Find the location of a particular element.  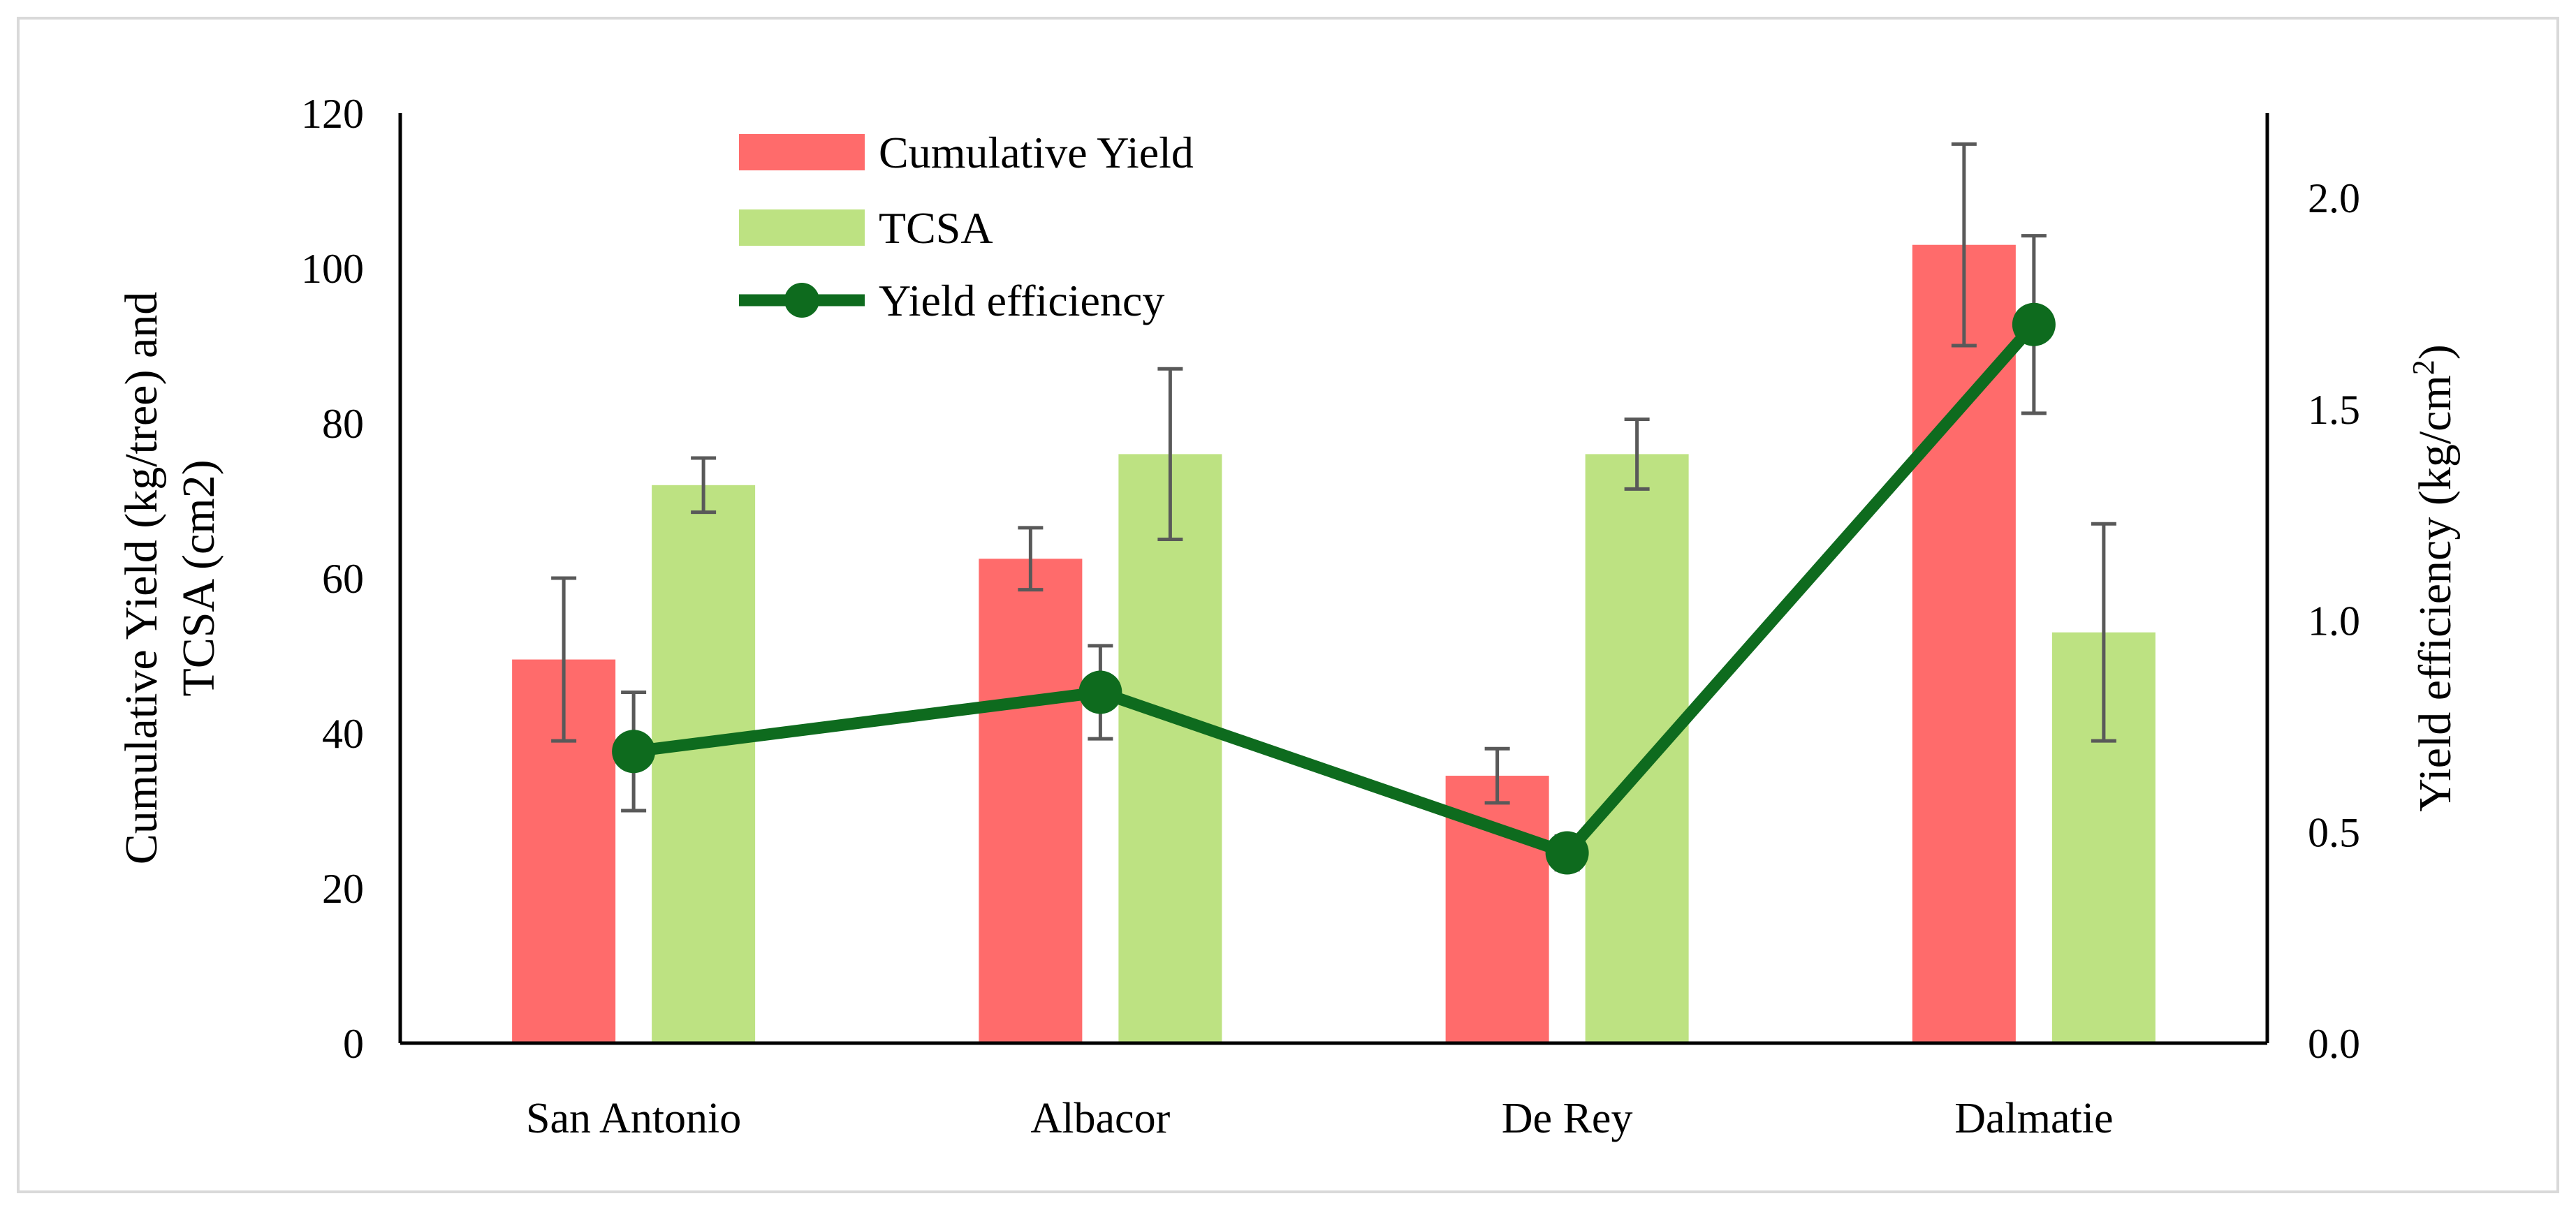

left-tick-label: 0 is located at coordinates (353, 1044).